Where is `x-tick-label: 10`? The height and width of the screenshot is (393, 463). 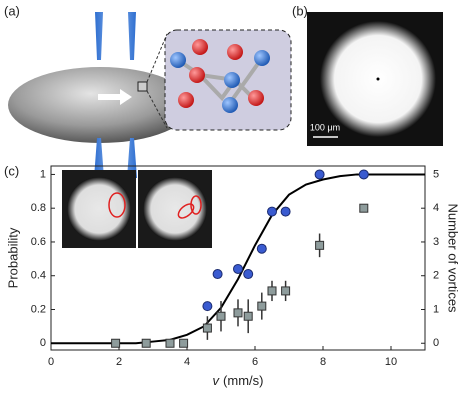 x-tick-label: 10 is located at coordinates (391, 362).